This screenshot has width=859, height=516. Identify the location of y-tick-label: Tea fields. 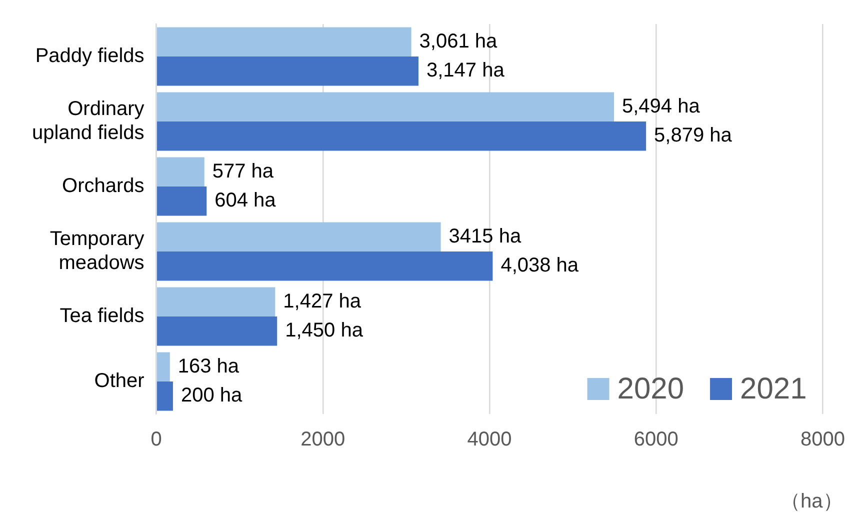
(102, 316).